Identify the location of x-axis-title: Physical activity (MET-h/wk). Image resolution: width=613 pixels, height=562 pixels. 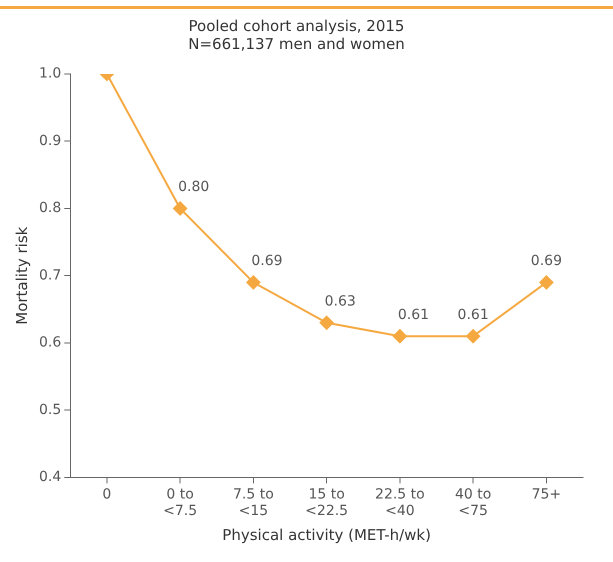
(326, 535).